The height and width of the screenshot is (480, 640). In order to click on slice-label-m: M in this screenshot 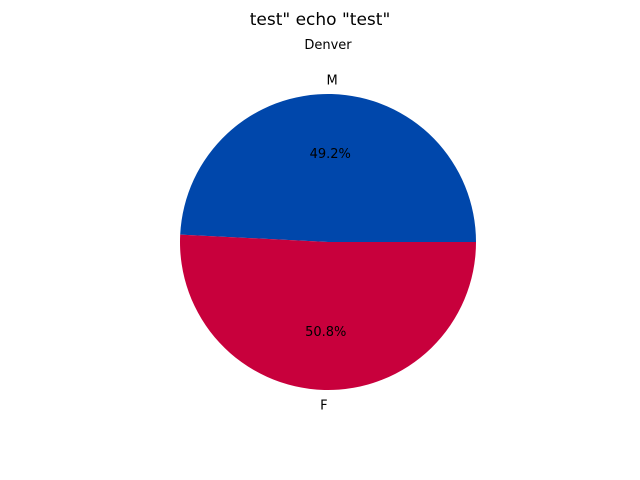, I will do `click(331, 80)`.